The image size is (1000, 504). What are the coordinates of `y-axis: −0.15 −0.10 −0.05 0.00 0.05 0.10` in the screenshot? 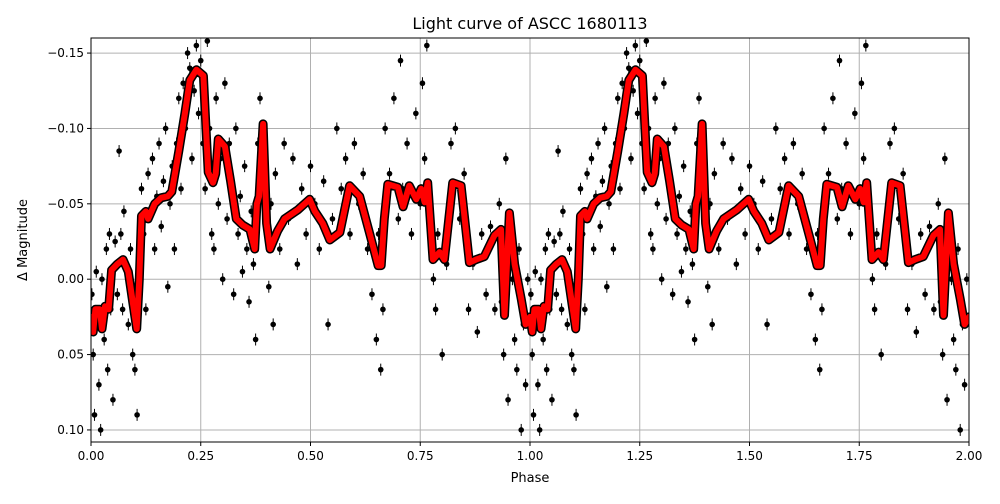 It's located at (69, 241).